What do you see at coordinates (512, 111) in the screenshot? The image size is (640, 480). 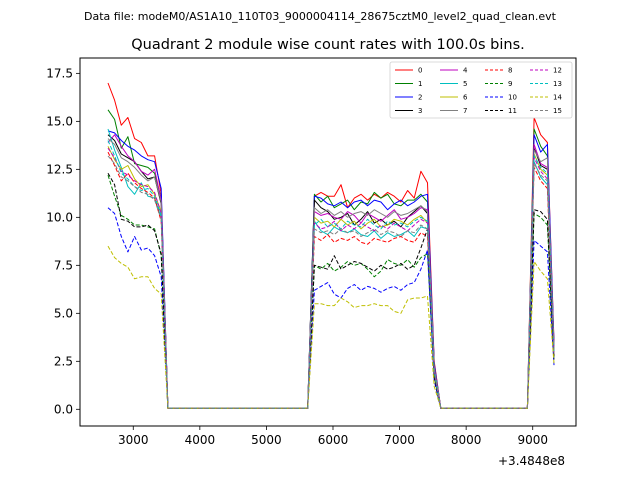 I see `legend-label: 11` at bounding box center [512, 111].